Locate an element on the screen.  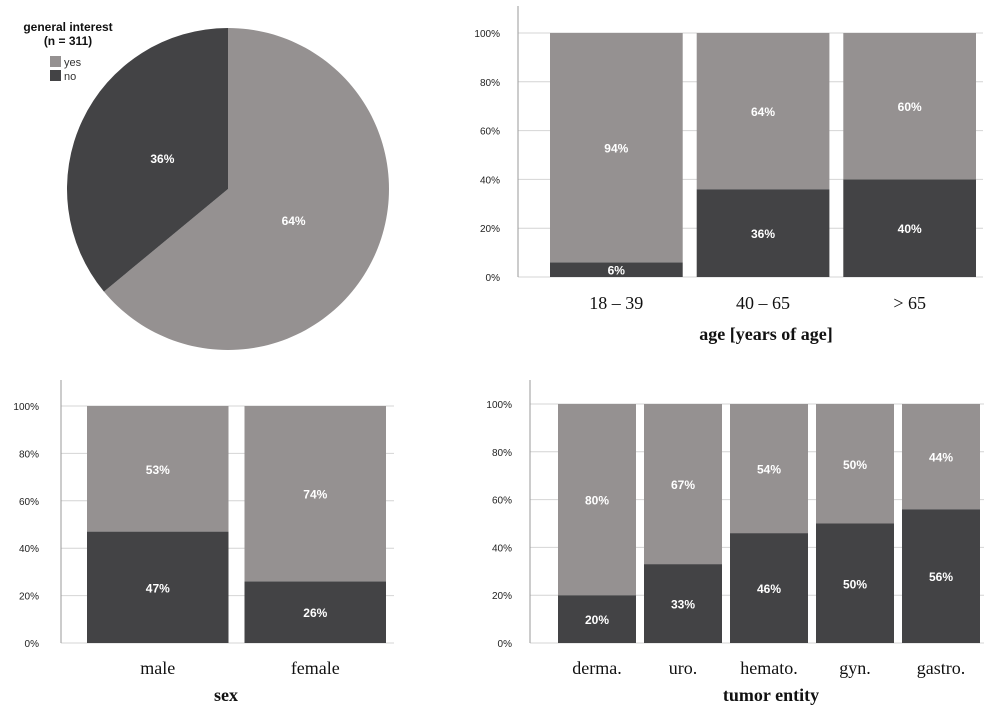
bar-no-gastro is located at coordinates (941, 576).